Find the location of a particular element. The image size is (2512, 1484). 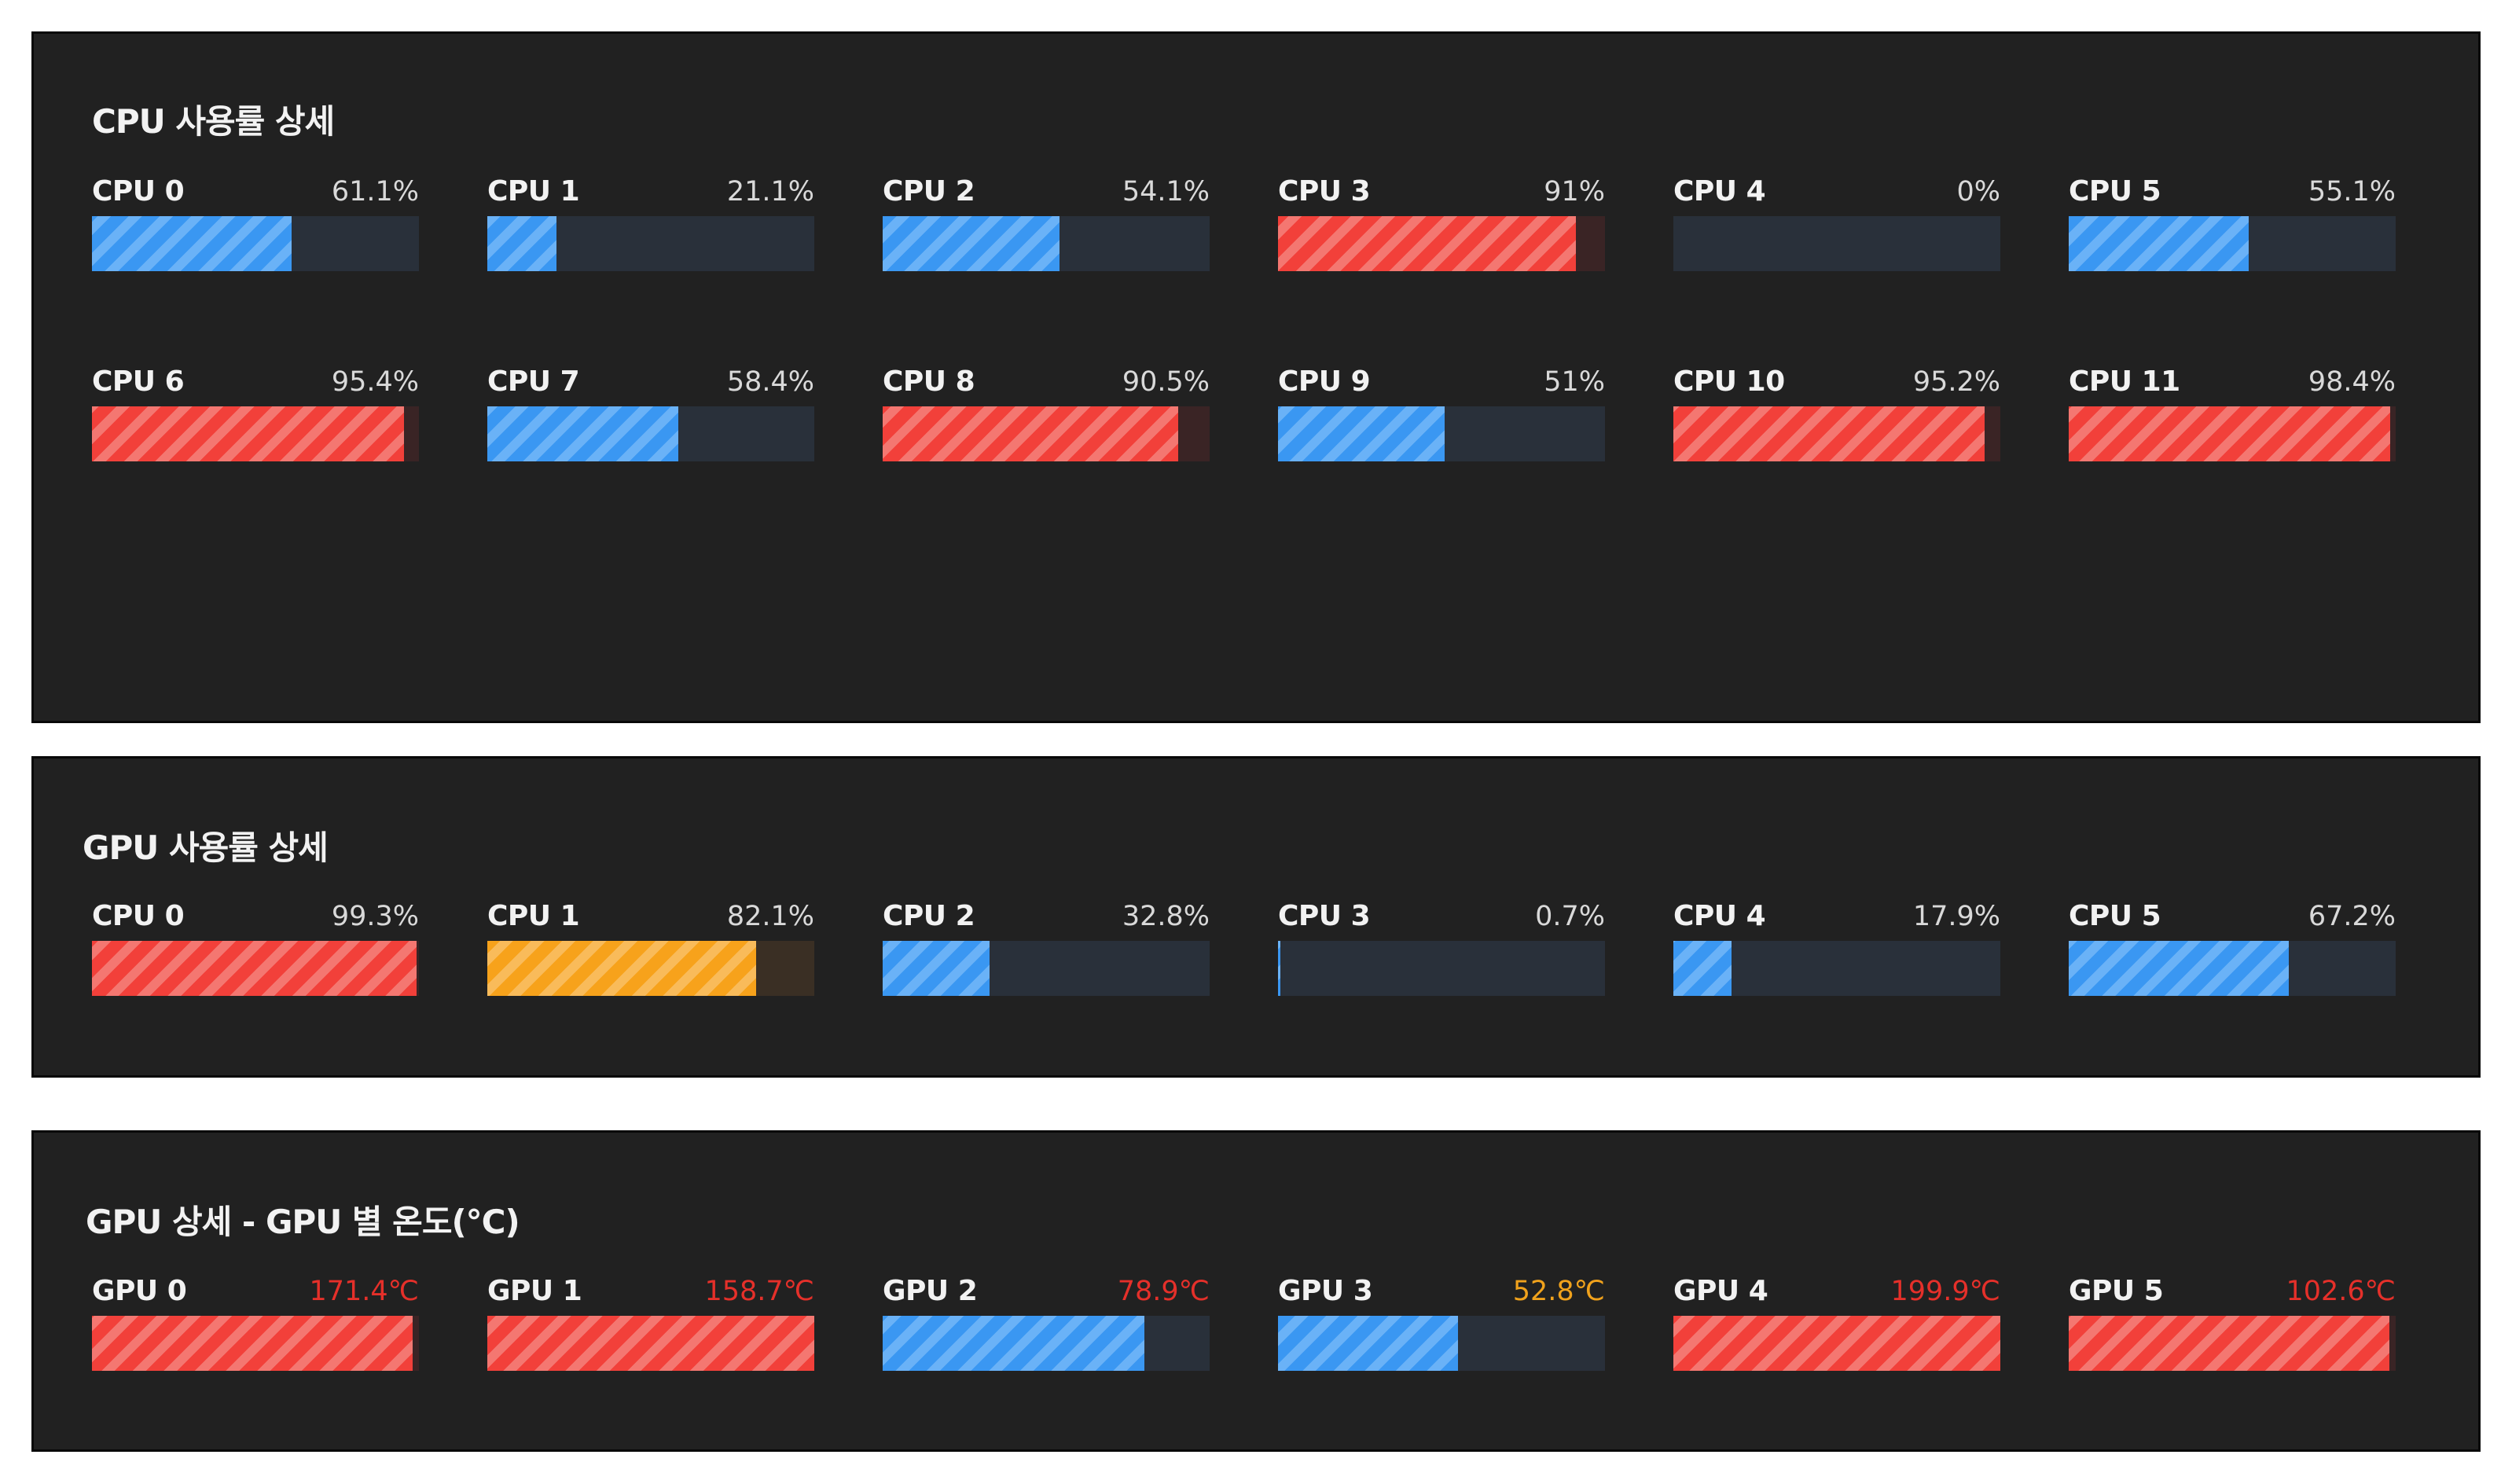

meter-value: 95.2% is located at coordinates (1956, 382).